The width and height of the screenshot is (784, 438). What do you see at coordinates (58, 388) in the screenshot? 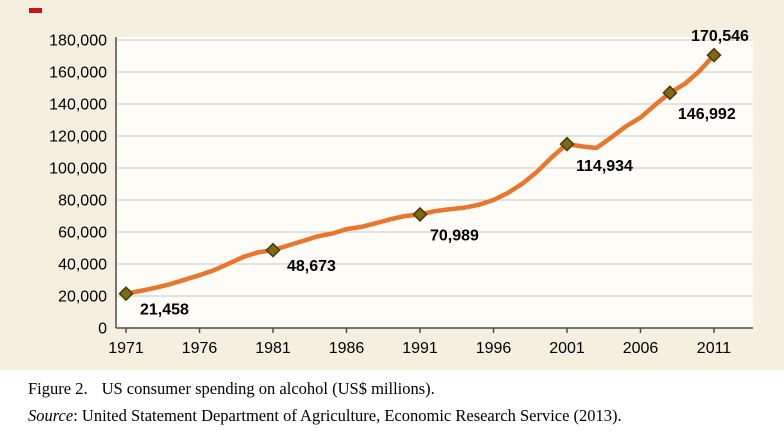
I see `figure-caption-label: Figure 2.` at bounding box center [58, 388].